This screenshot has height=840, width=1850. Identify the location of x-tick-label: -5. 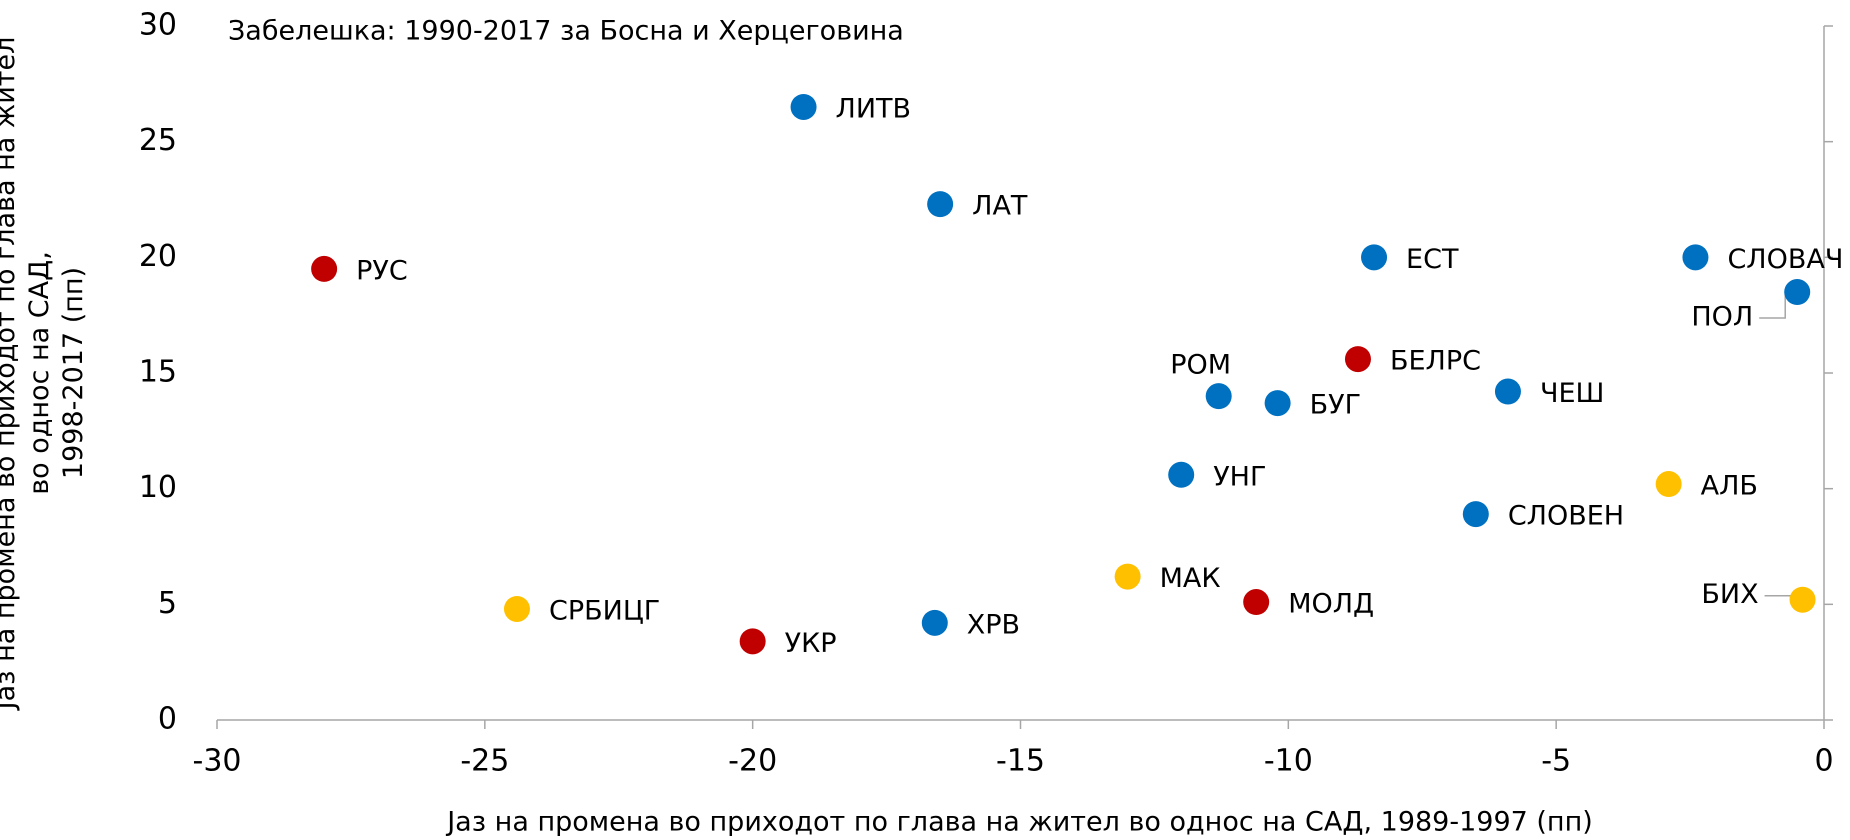
(1556, 761).